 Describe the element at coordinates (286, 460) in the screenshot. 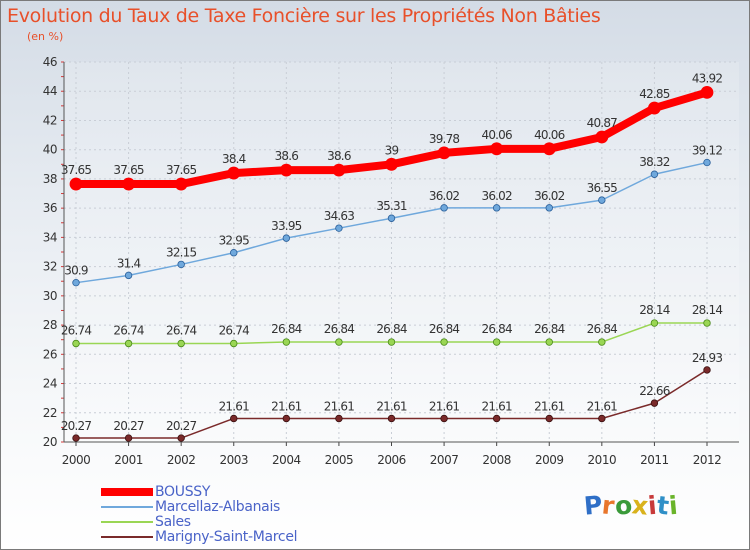

I see `x-tick-label: 2004` at that location.